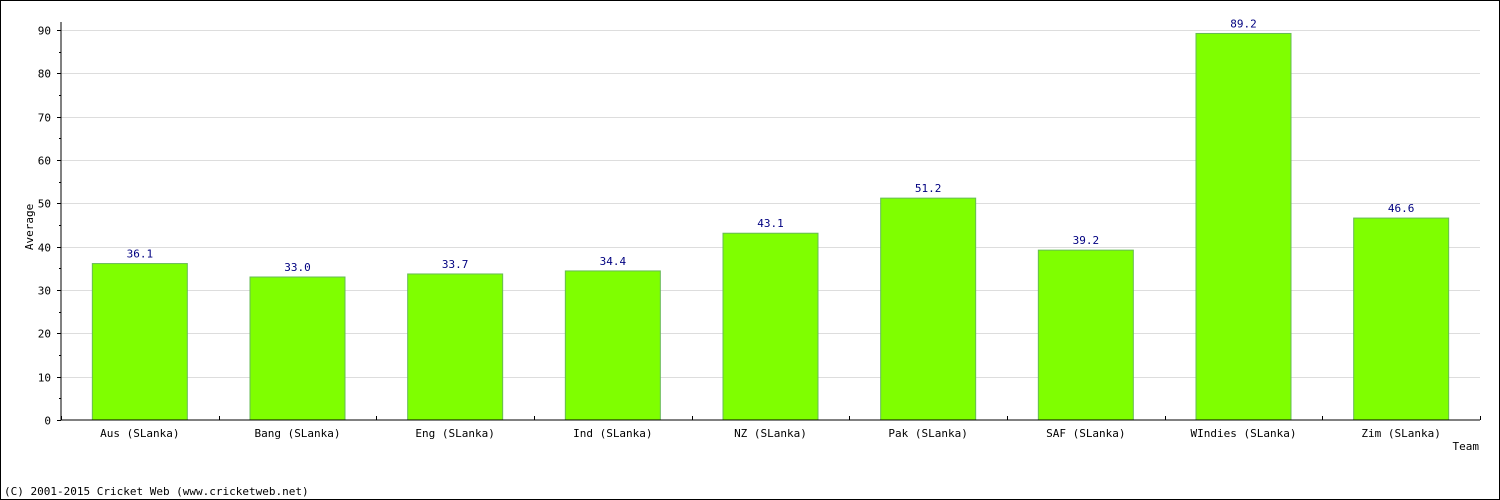 The image size is (1500, 500). Describe the element at coordinates (44, 248) in the screenshot. I see `y-tick-label: 40` at that location.